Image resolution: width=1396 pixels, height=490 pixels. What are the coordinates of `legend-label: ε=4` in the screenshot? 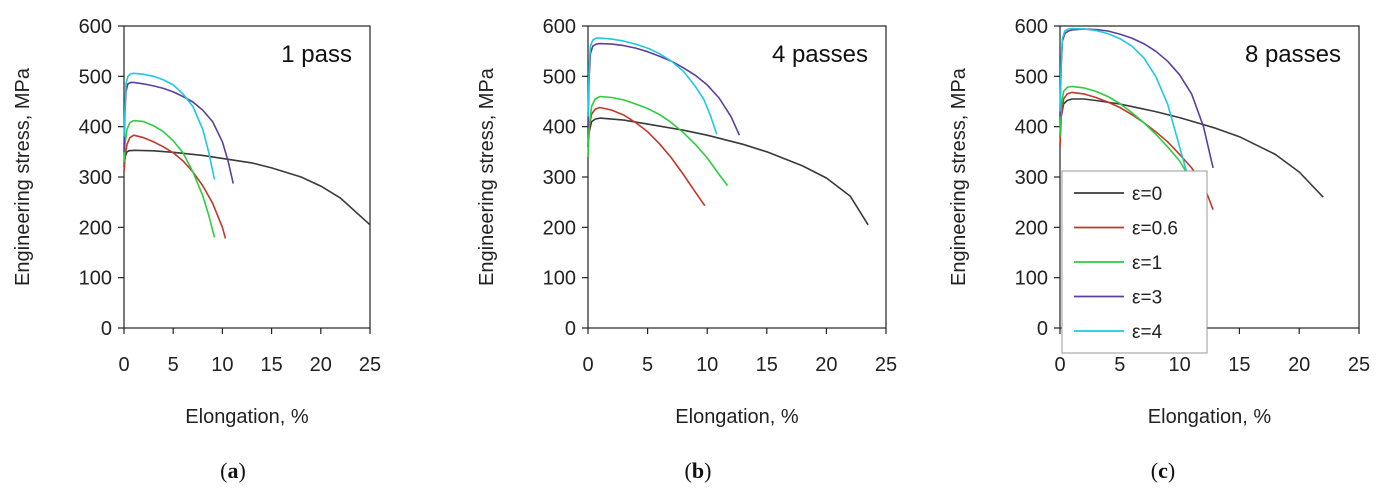 It's located at (1147, 332).